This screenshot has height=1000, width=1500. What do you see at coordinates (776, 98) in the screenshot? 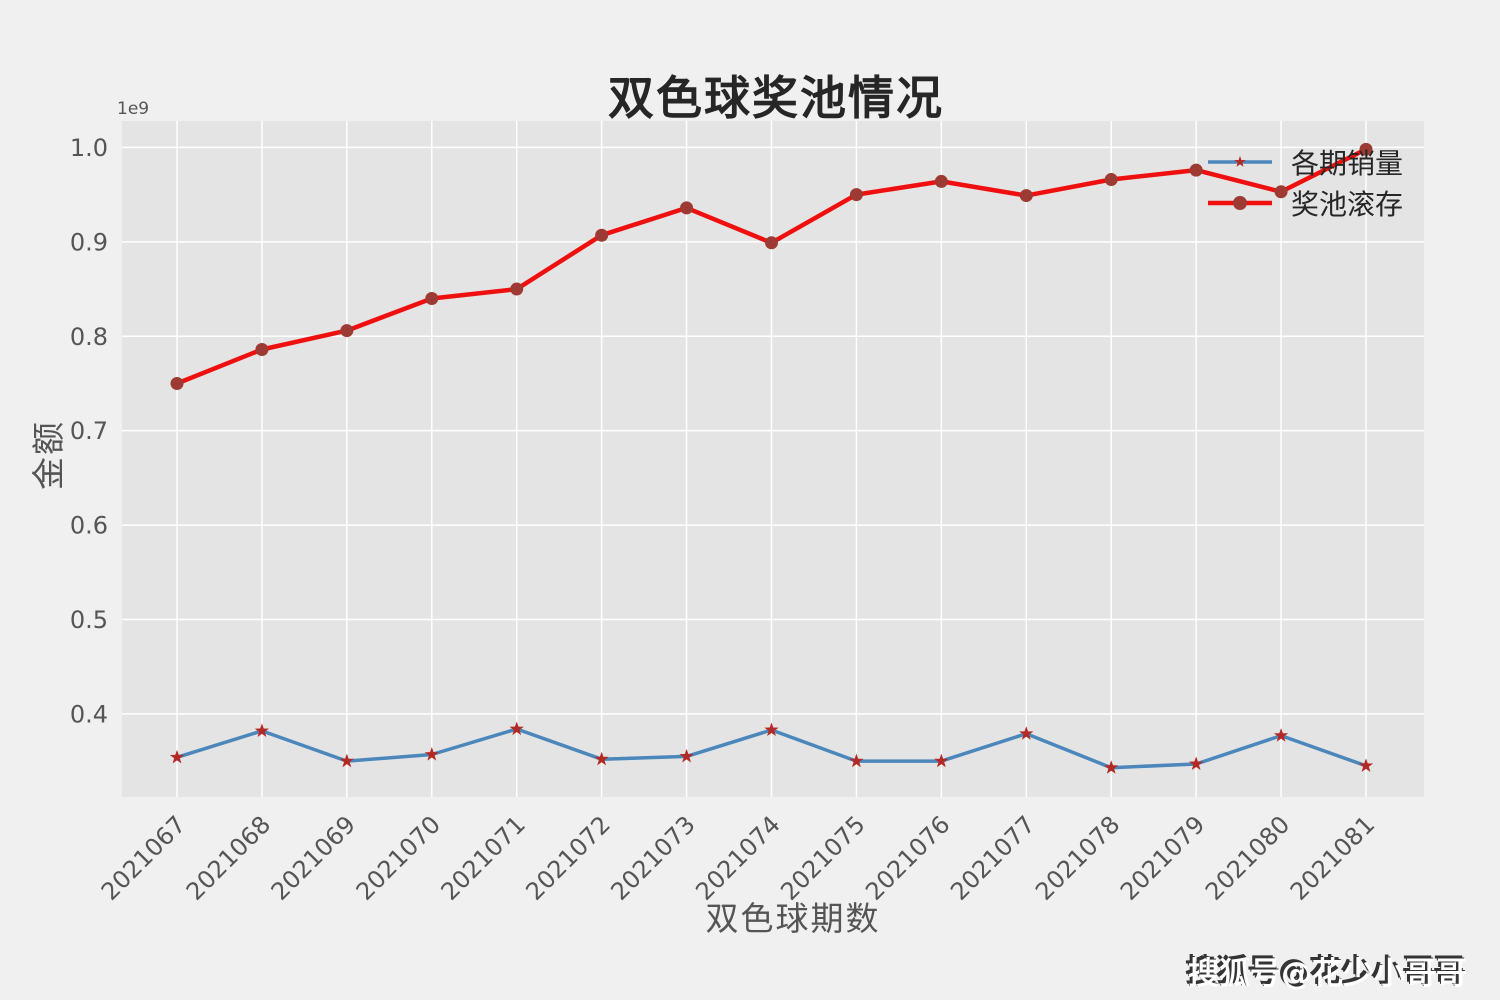
I see `chart-title: 双色球奖池情况` at bounding box center [776, 98].